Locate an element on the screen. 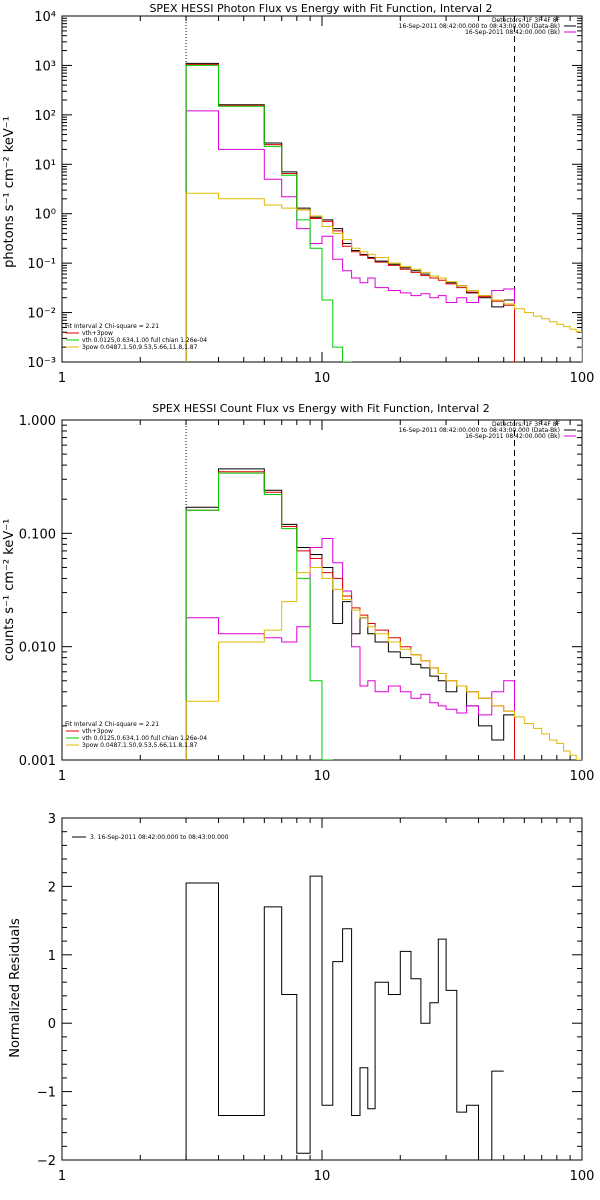  y-tick-label: 10² is located at coordinates (45, 116).